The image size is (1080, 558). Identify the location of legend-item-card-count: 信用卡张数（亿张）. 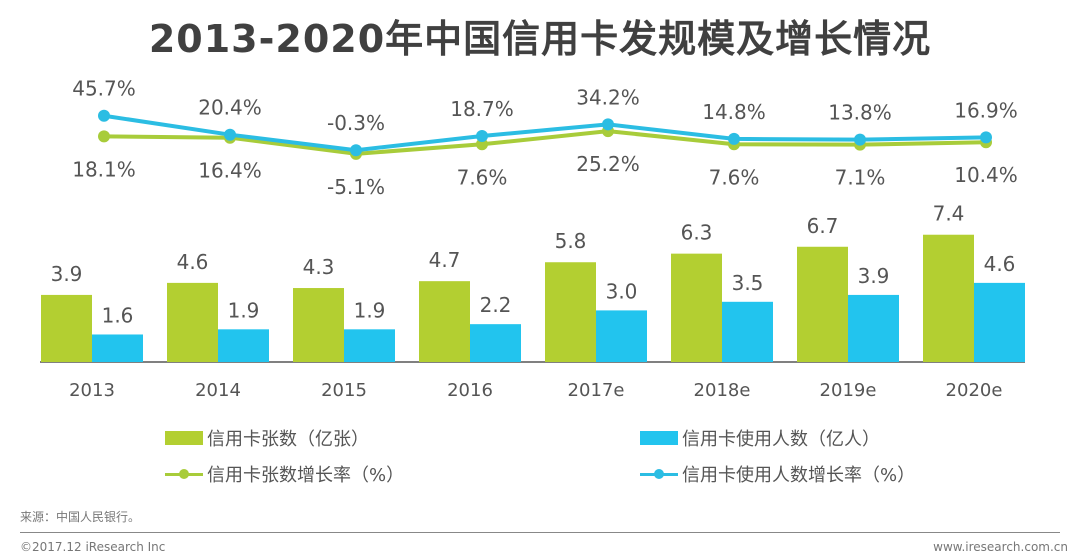
(267, 438).